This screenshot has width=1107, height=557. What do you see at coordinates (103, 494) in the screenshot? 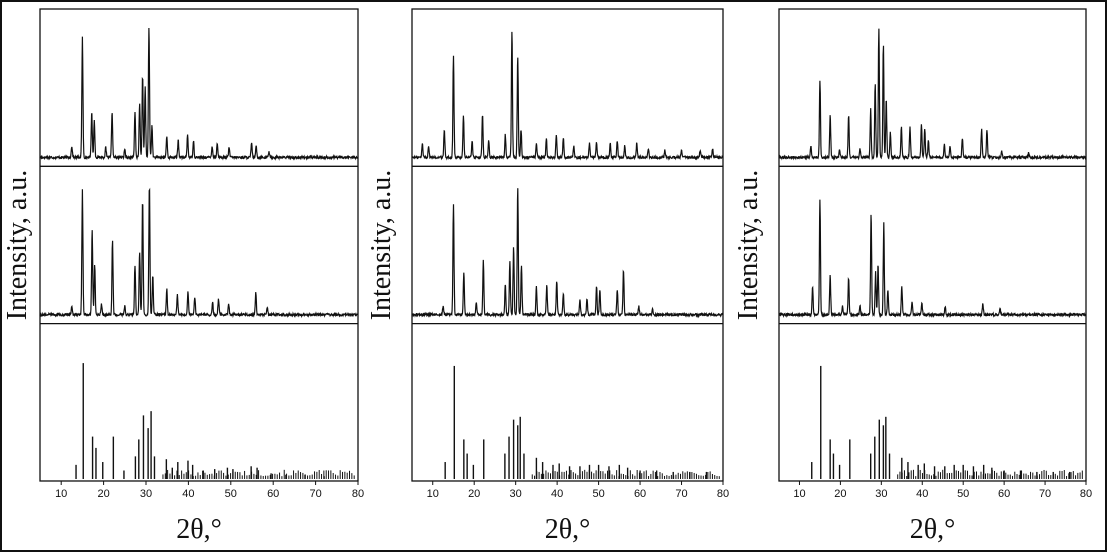
I see `panel-1-x-tick-label-20: 20` at bounding box center [103, 494].